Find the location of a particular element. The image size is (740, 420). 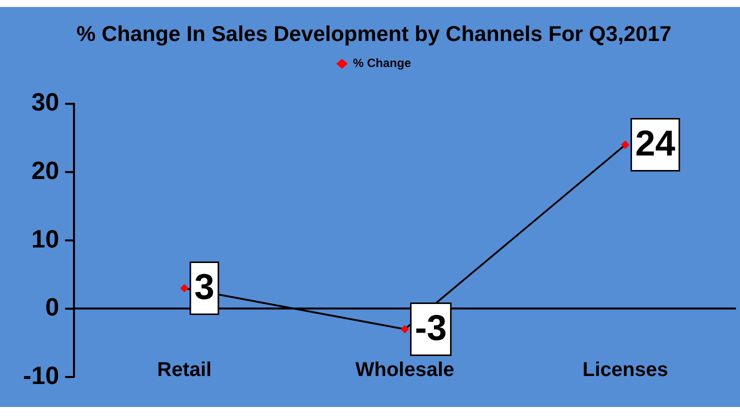

y-tick-label: 0 is located at coordinates (52, 308).